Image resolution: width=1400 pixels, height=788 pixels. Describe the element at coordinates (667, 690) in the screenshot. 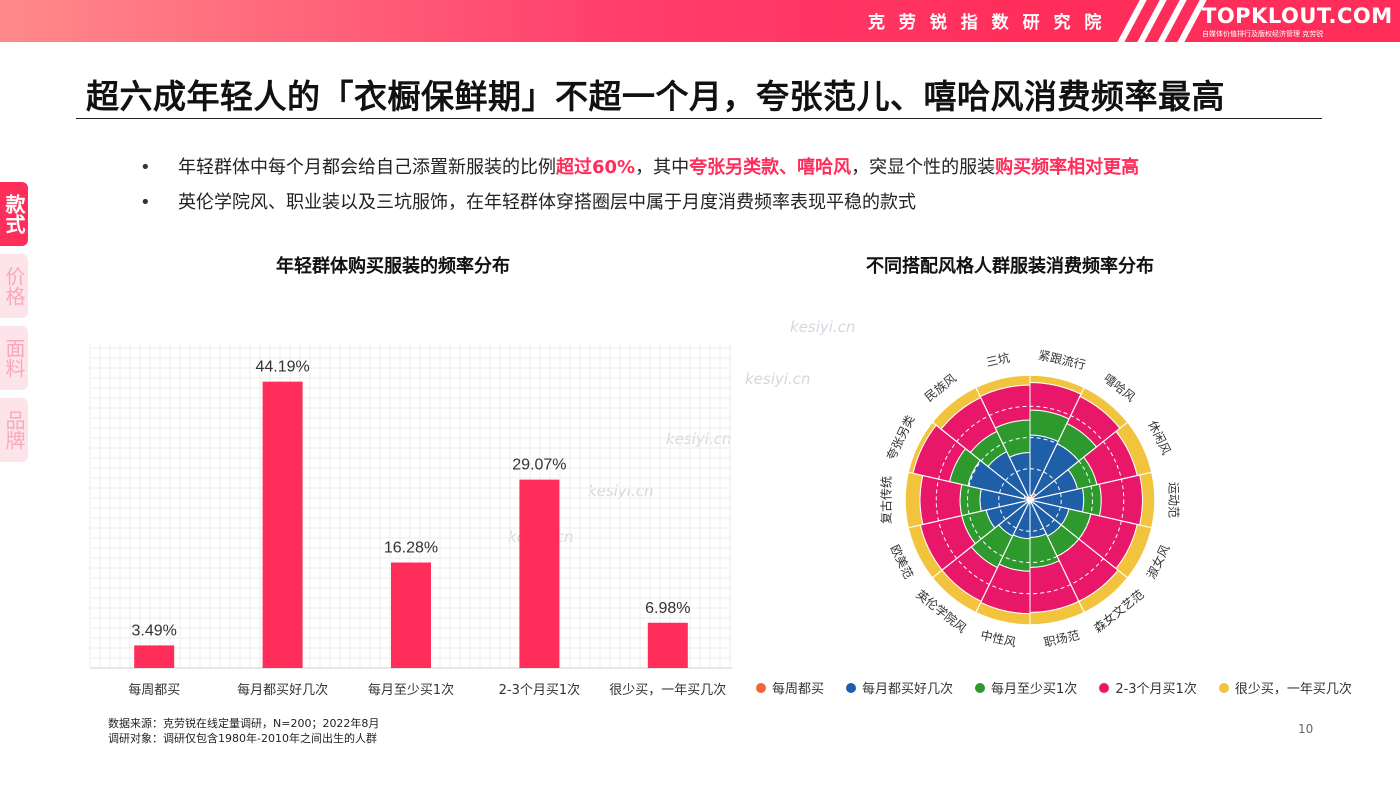

I see `x-tick-label: 很少买，一年买几次` at that location.